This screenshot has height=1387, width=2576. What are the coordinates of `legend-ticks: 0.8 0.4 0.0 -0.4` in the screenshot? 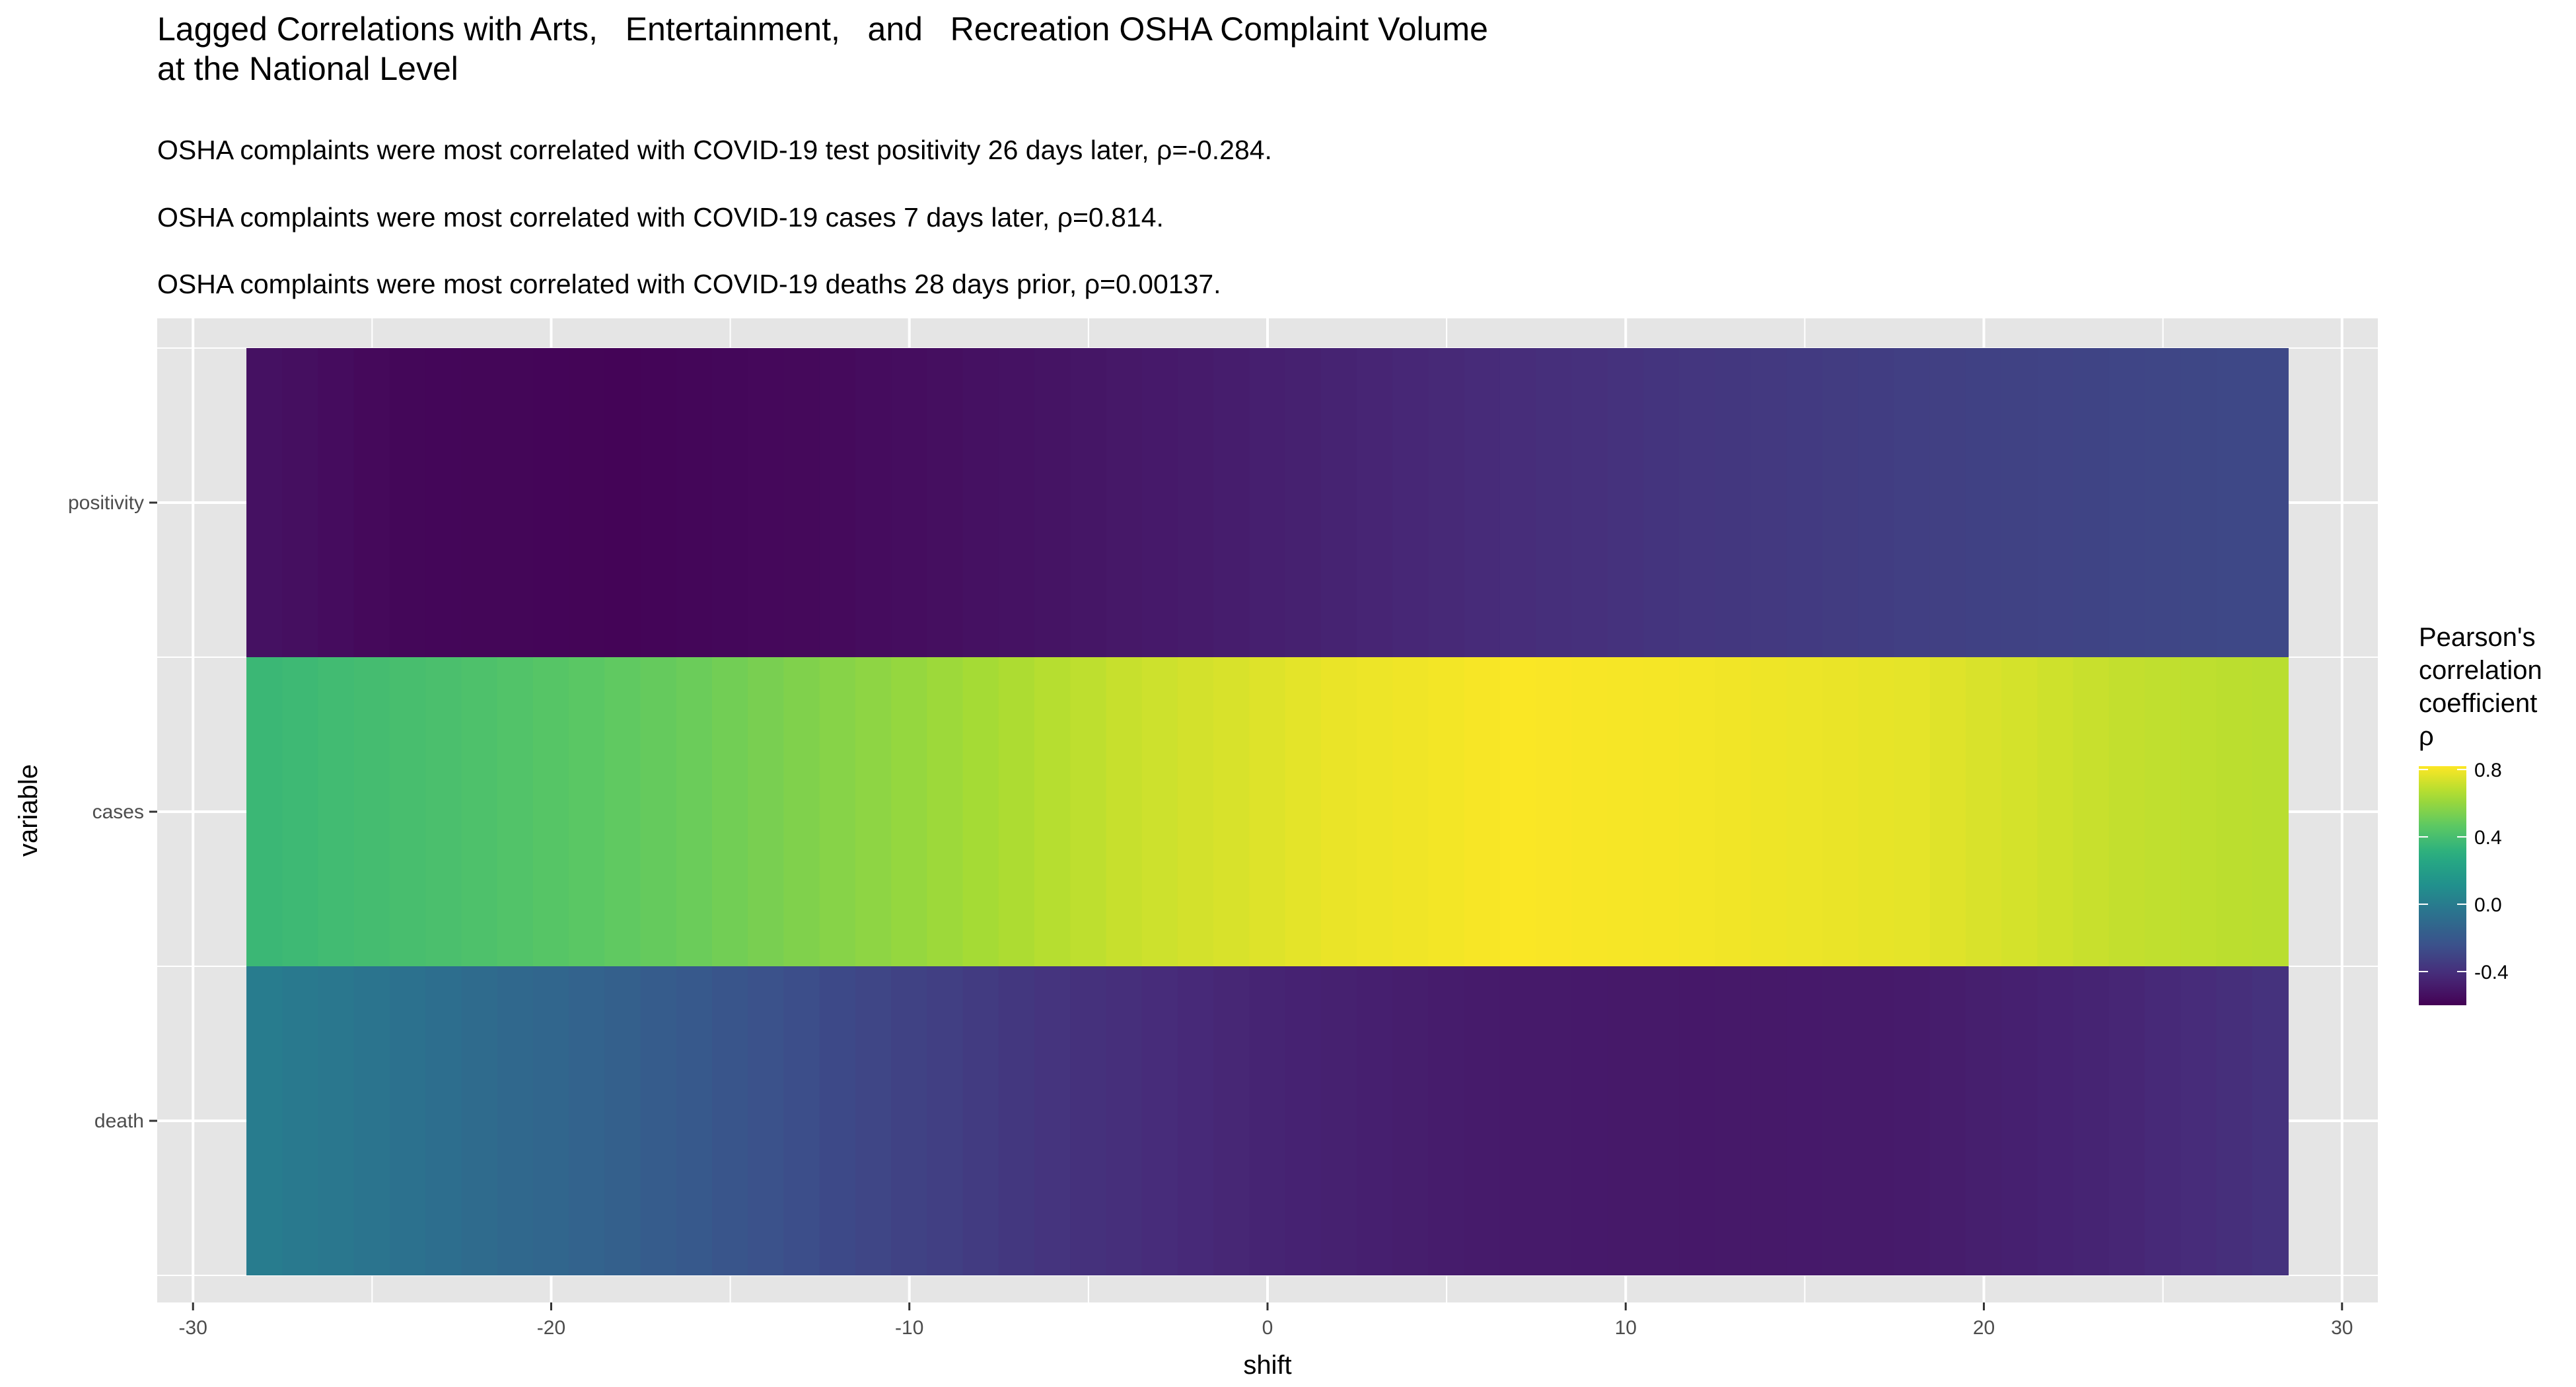 It's located at (2464, 871).